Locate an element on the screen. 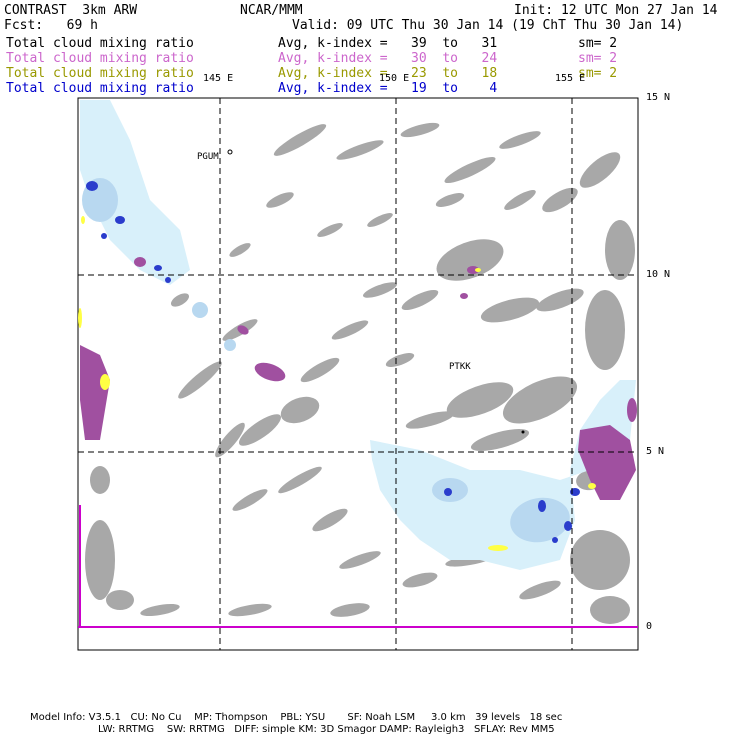  station-label-ptkk: PTKK is located at coordinates (460, 367).